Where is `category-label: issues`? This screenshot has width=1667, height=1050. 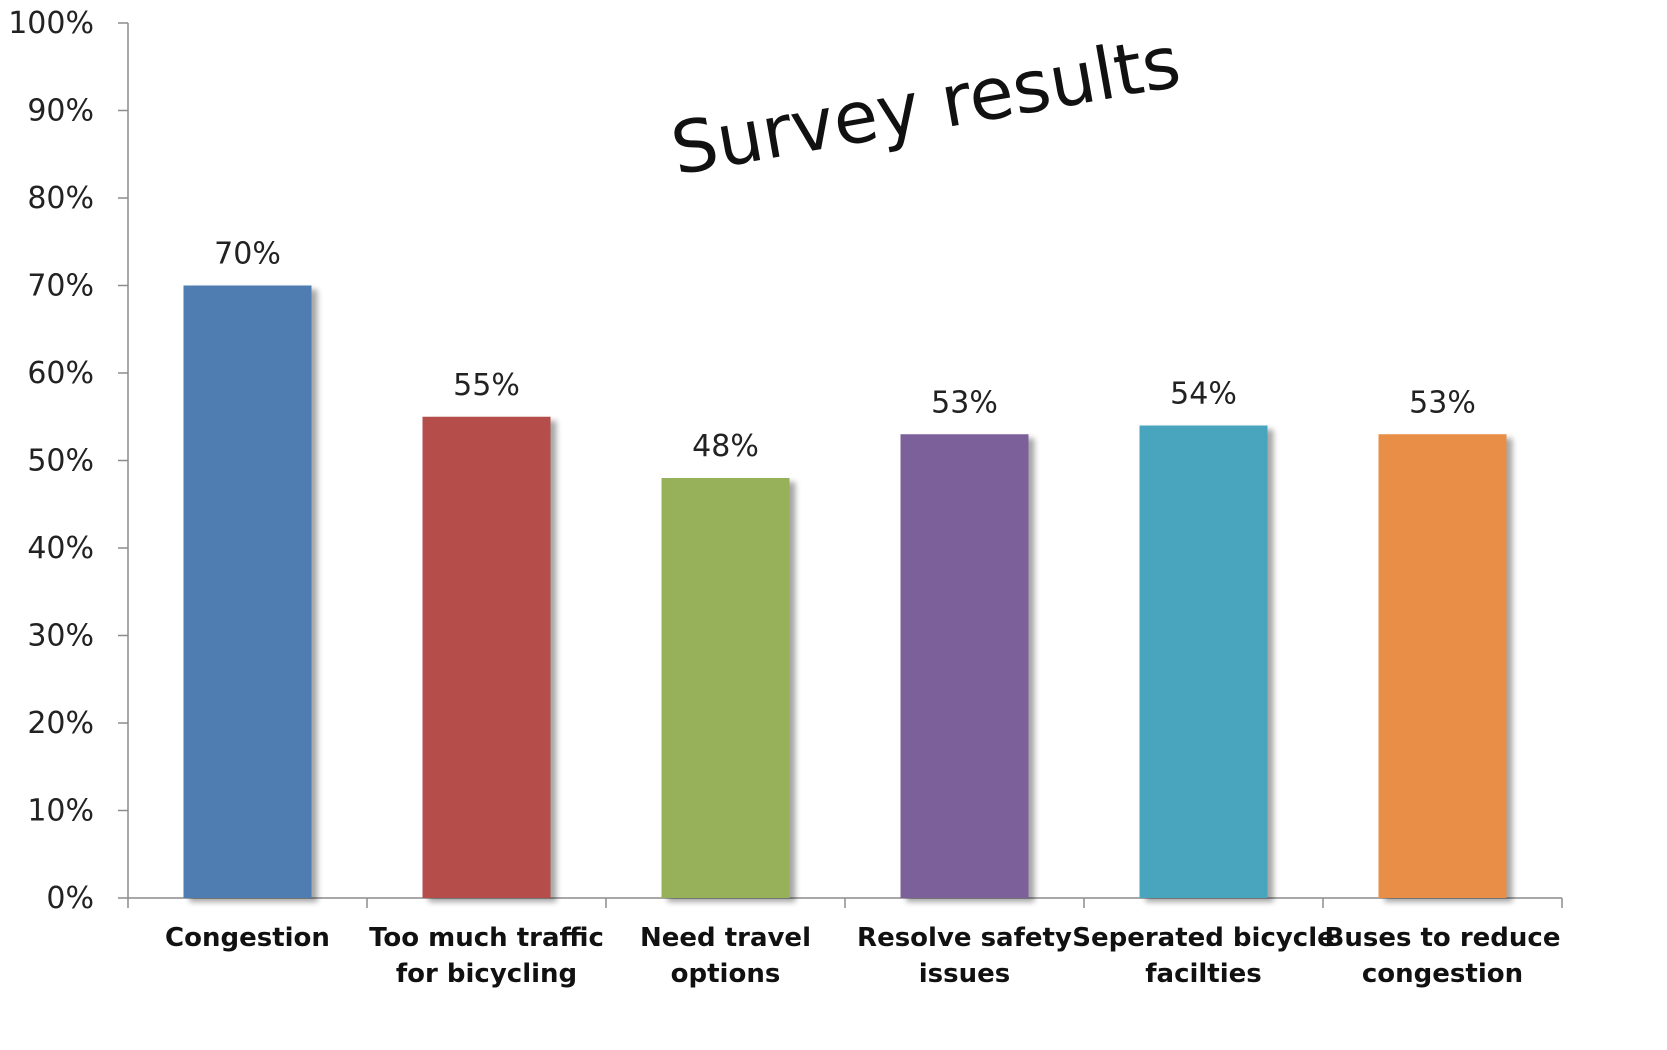 category-label: issues is located at coordinates (964, 974).